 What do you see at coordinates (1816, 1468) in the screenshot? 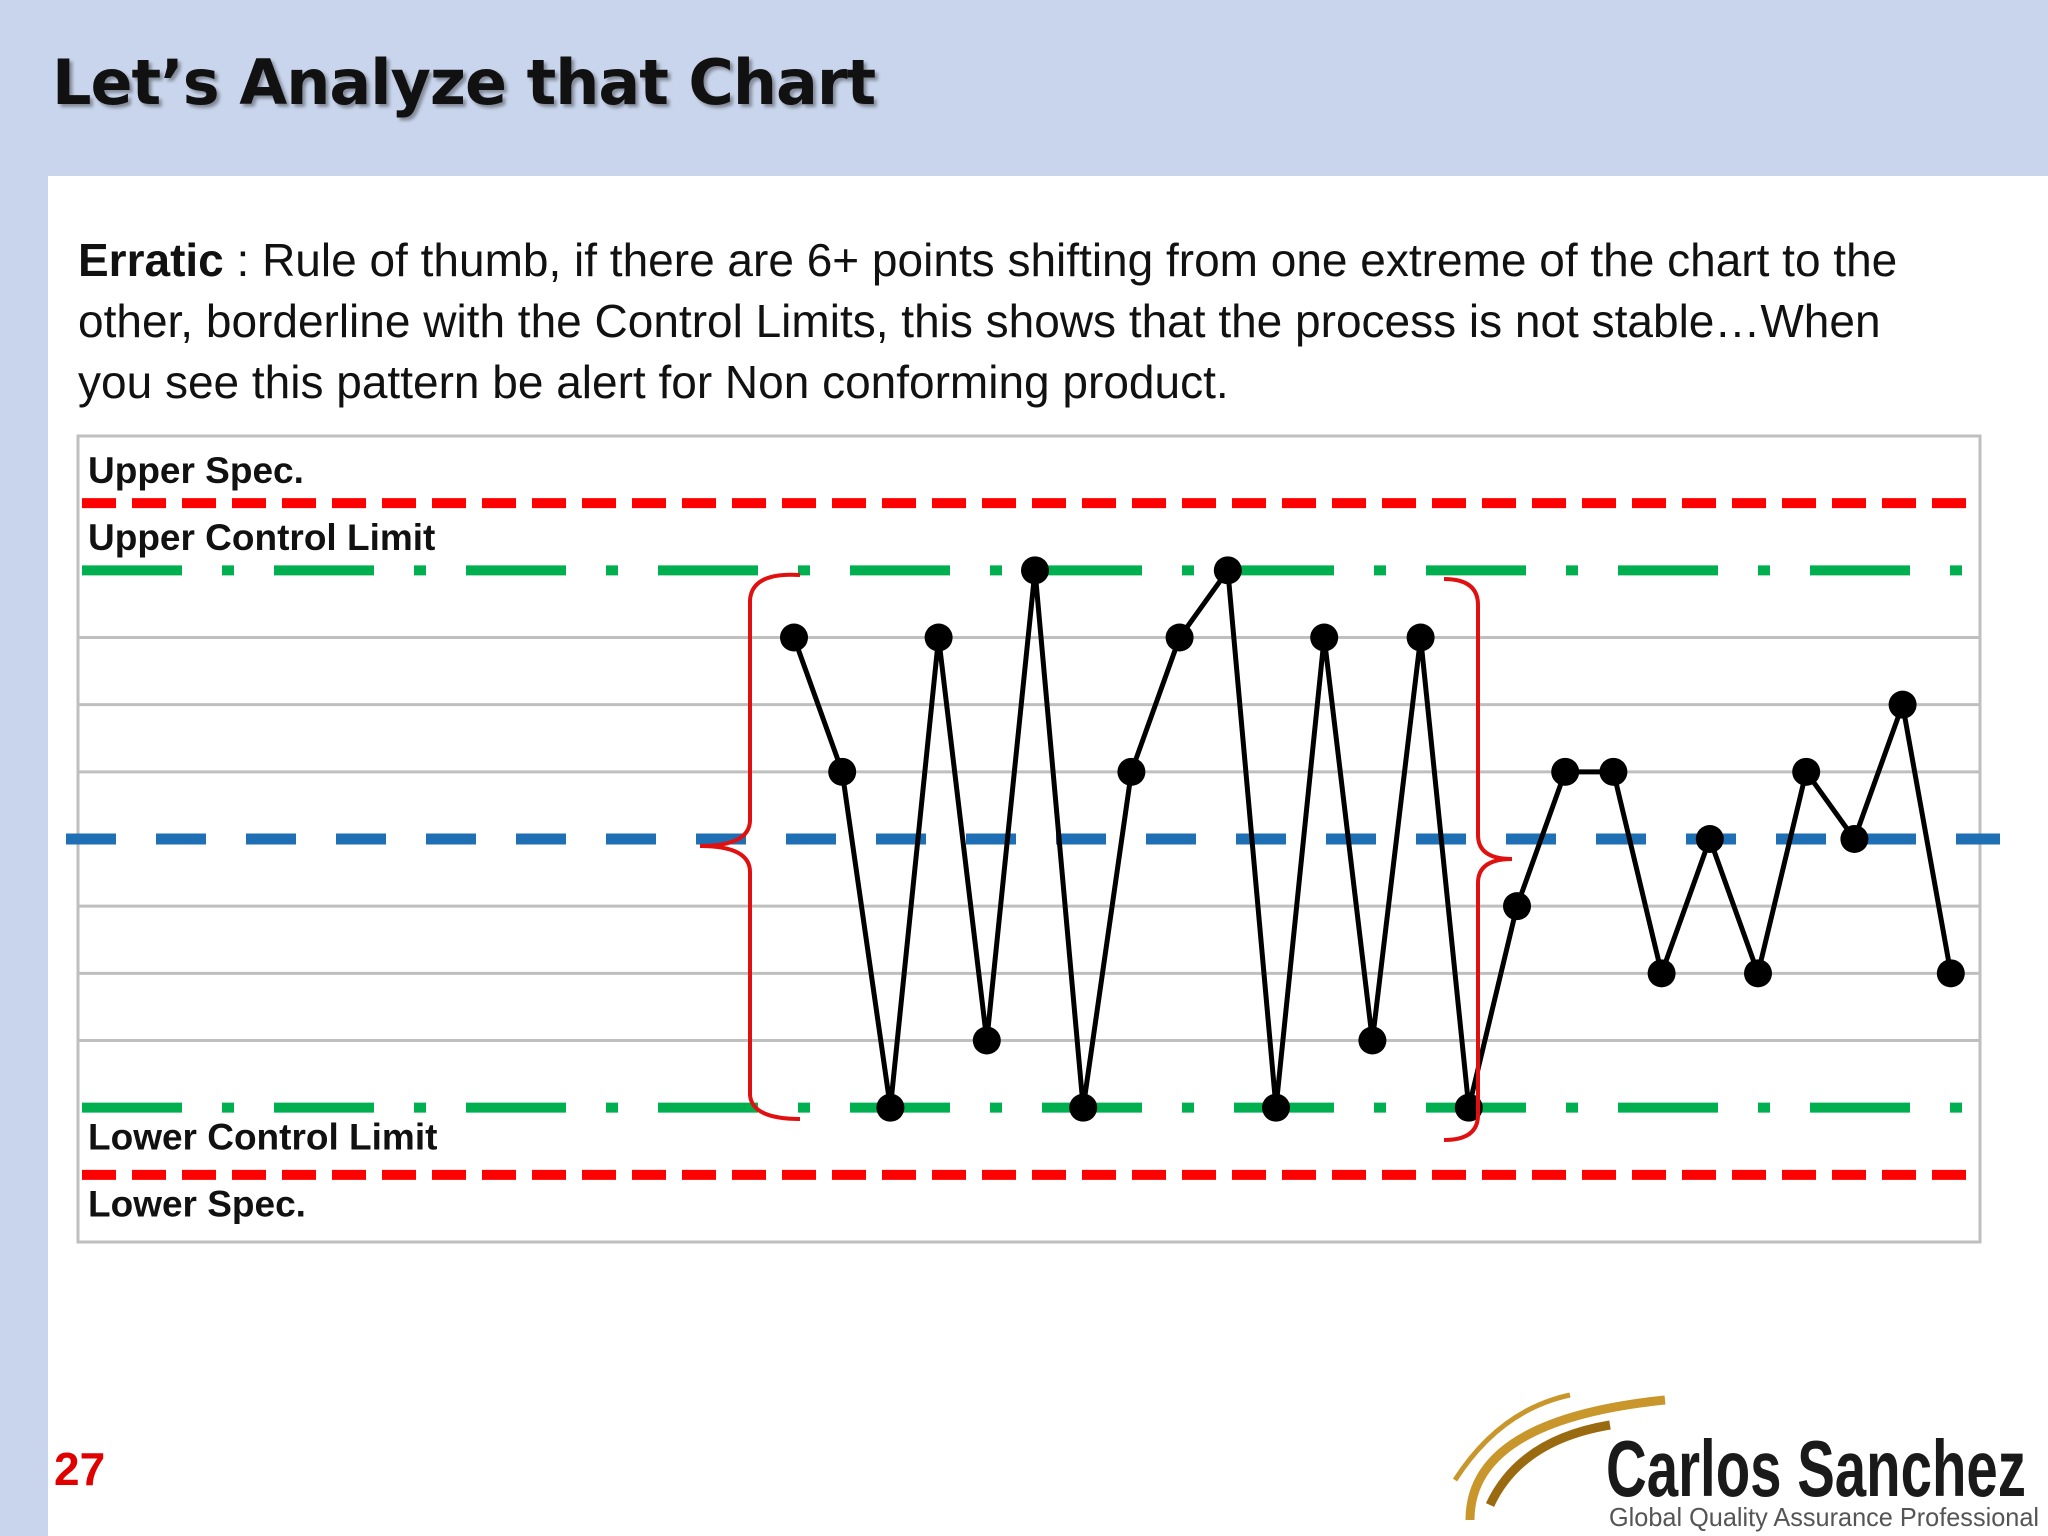
I see `logo-name: Carlos Sanchez` at bounding box center [1816, 1468].